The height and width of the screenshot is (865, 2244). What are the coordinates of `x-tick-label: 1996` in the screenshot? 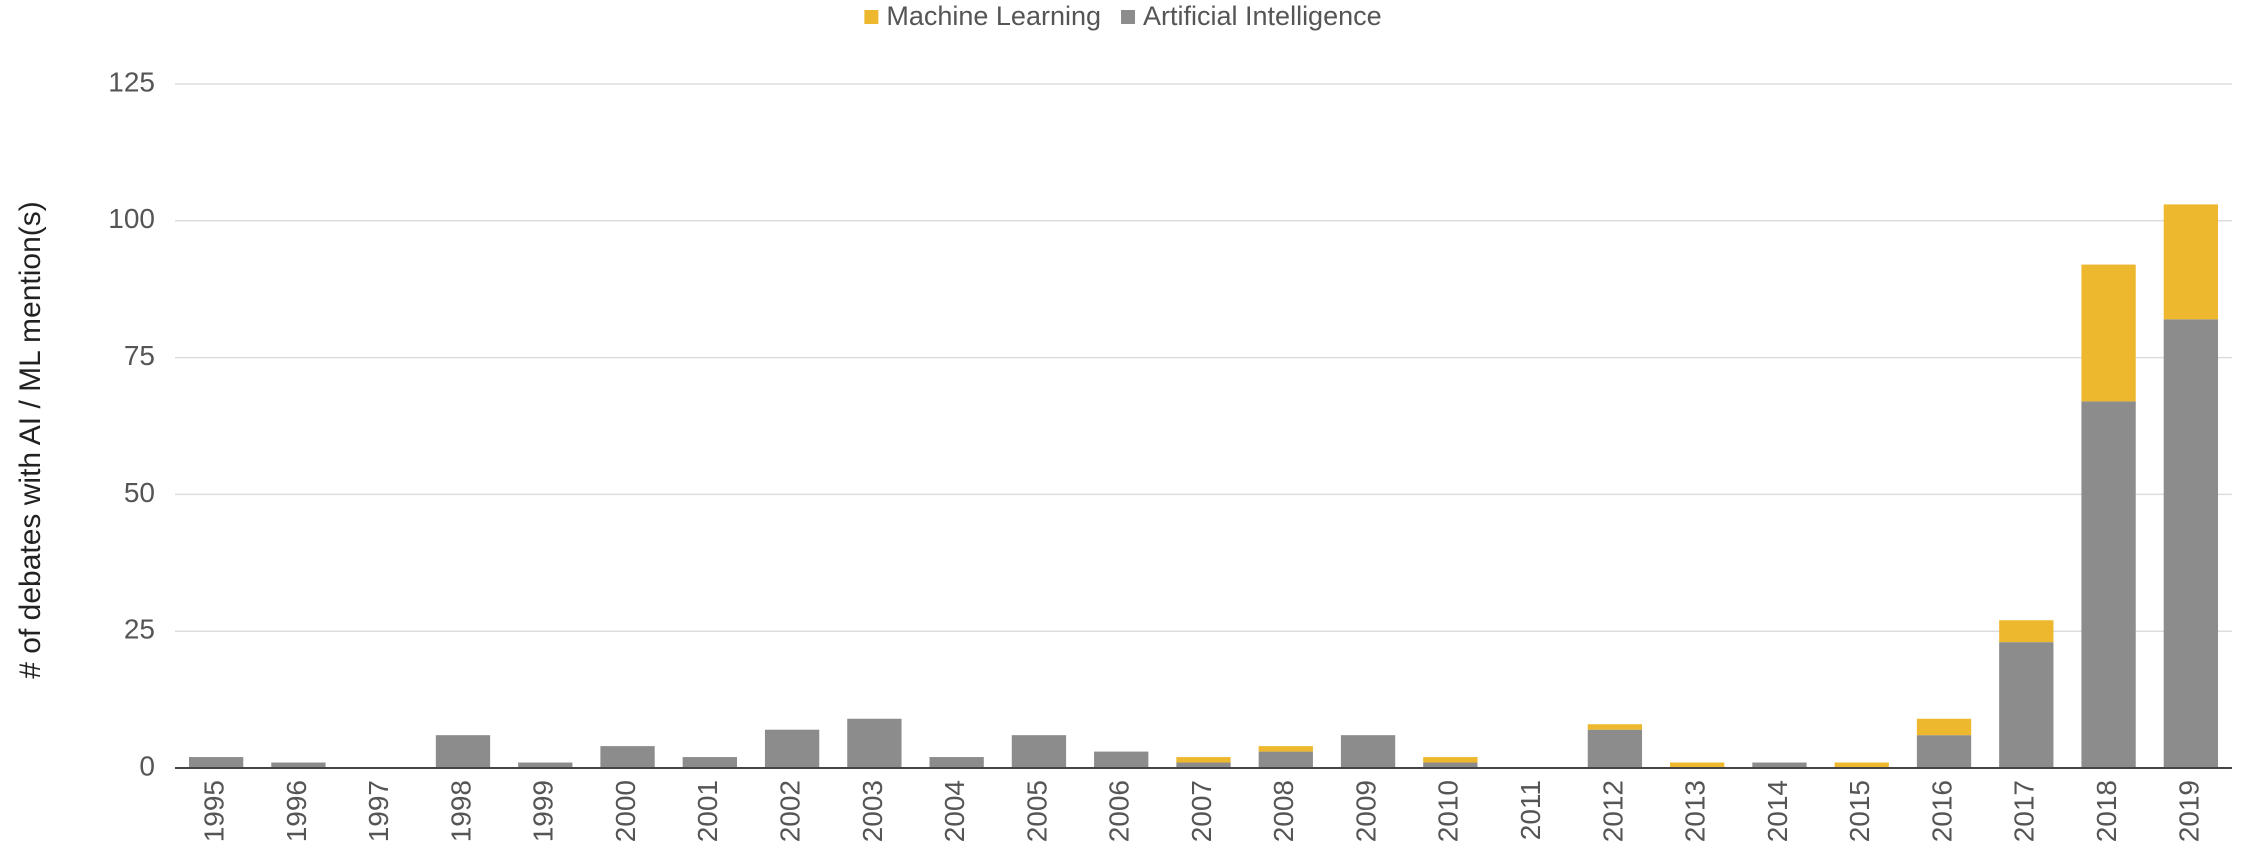 It's located at (296, 811).